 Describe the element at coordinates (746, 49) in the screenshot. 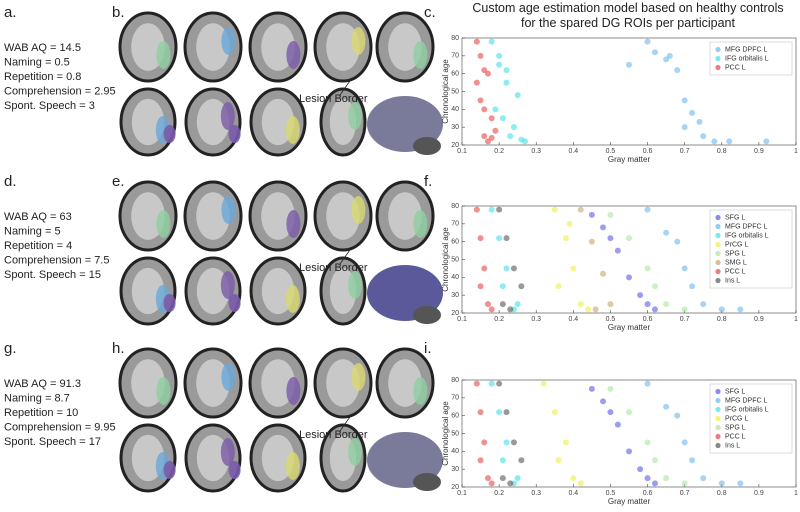

I see `legend-label: MFG DPFC L` at that location.